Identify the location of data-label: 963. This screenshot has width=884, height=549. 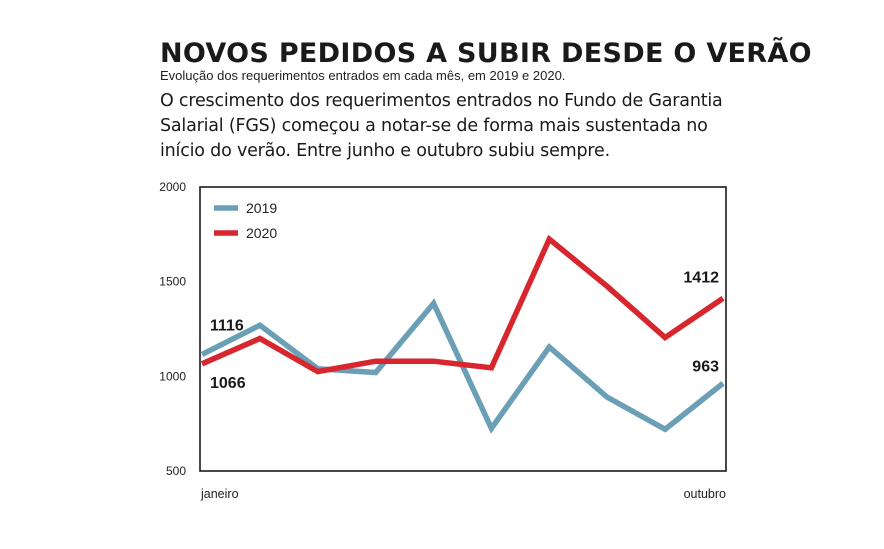
(705, 366).